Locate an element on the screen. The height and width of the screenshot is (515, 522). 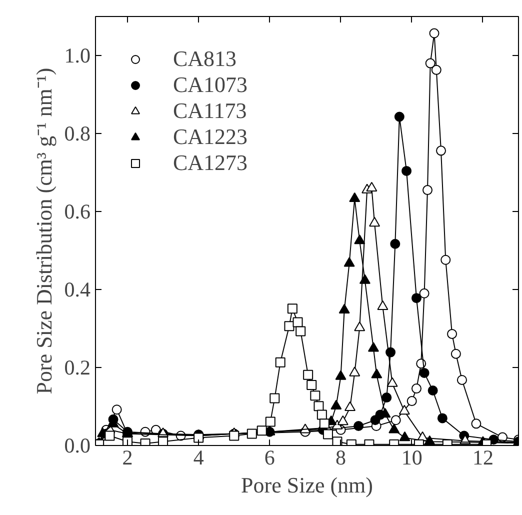
y-tick-label: 0.6 is located at coordinates (77, 212).